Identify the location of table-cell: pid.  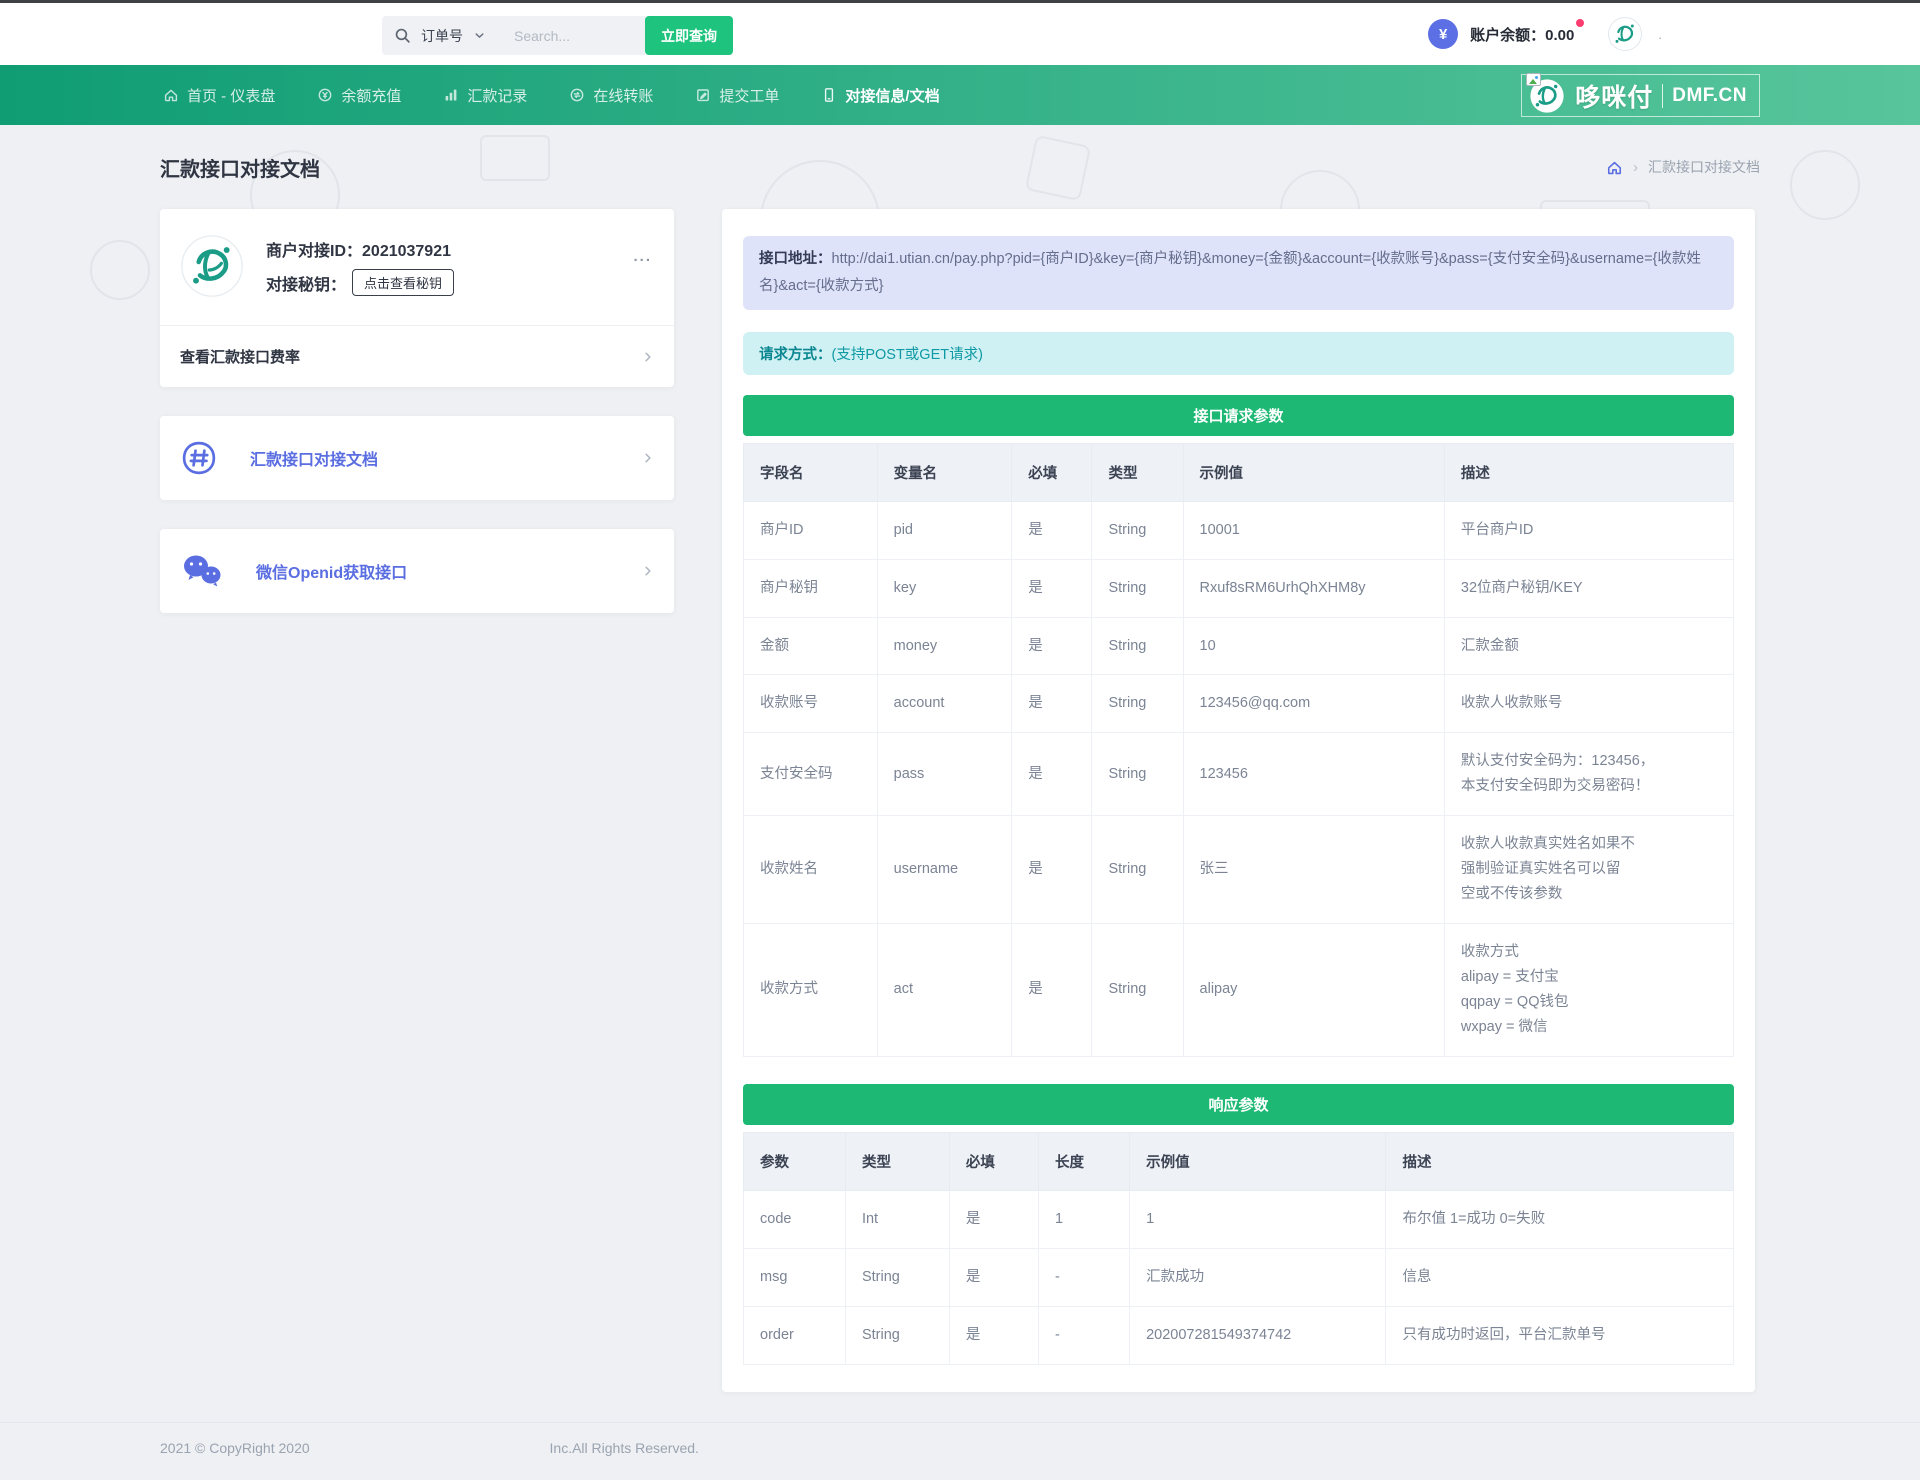
(944, 530).